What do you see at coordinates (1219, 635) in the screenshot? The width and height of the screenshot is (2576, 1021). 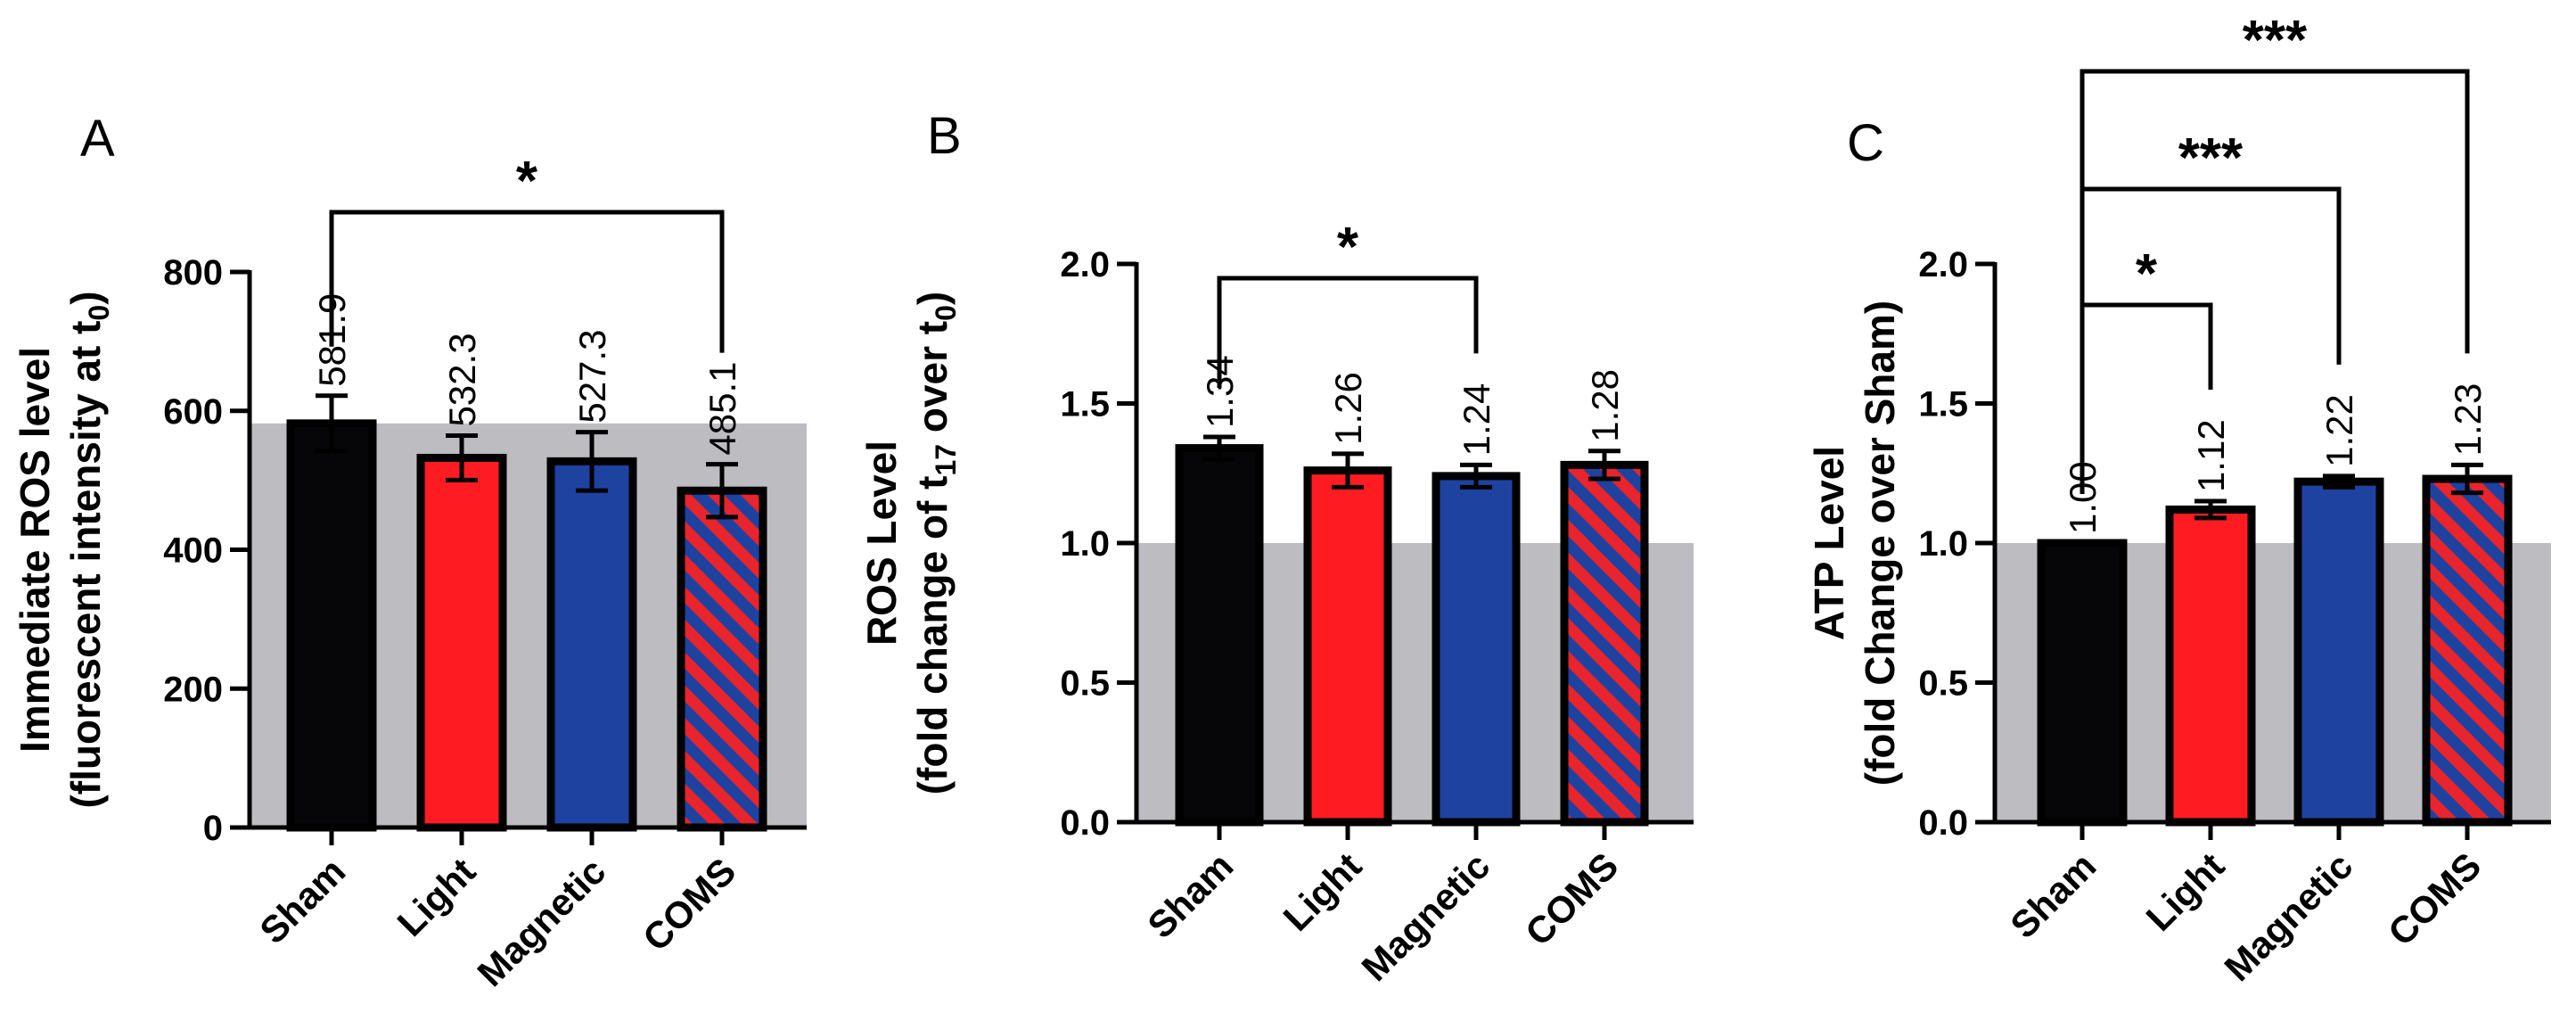 I see `bar-b-sham` at bounding box center [1219, 635].